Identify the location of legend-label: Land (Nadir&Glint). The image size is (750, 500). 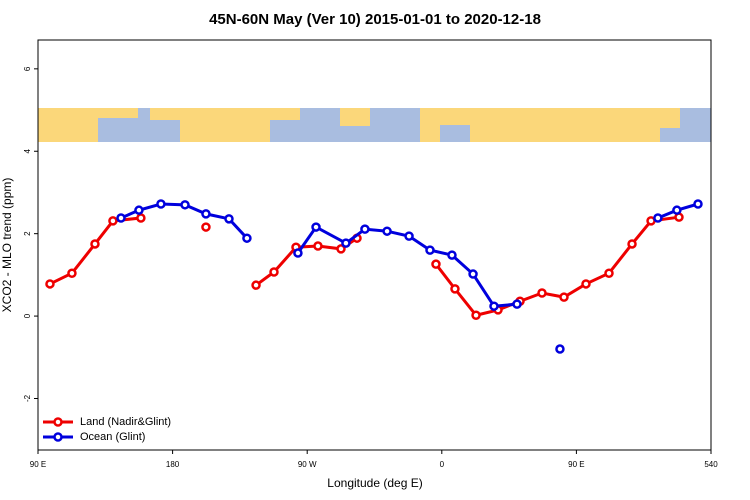
(125, 422).